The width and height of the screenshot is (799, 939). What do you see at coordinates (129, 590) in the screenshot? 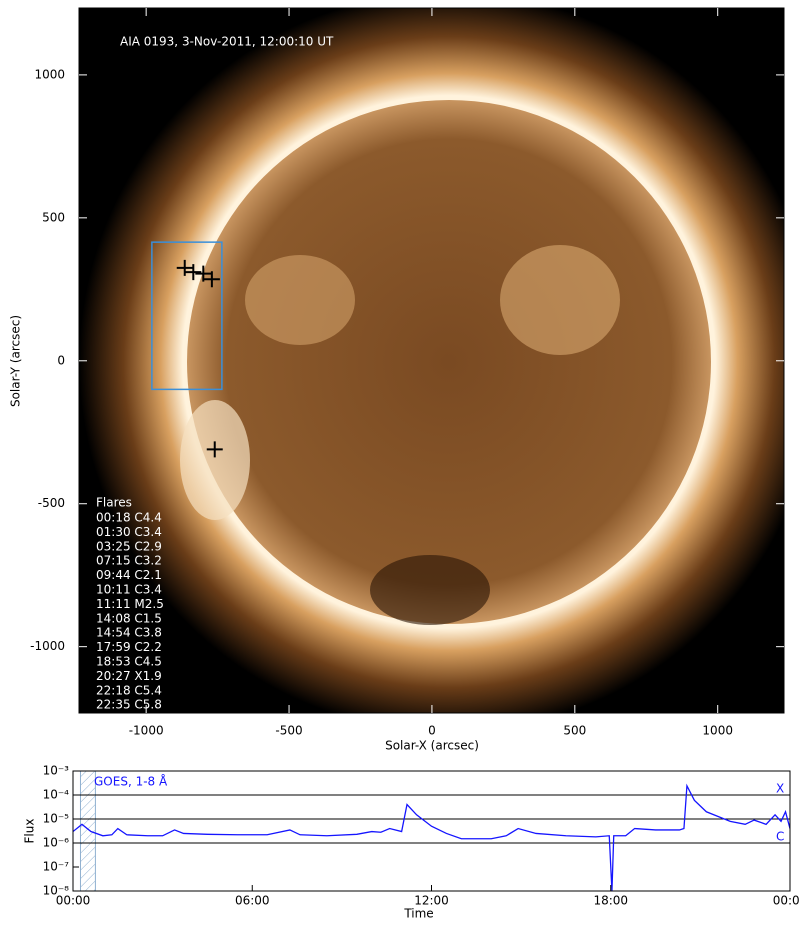
I see `flare-entry: 10:11 C3.4` at bounding box center [129, 590].